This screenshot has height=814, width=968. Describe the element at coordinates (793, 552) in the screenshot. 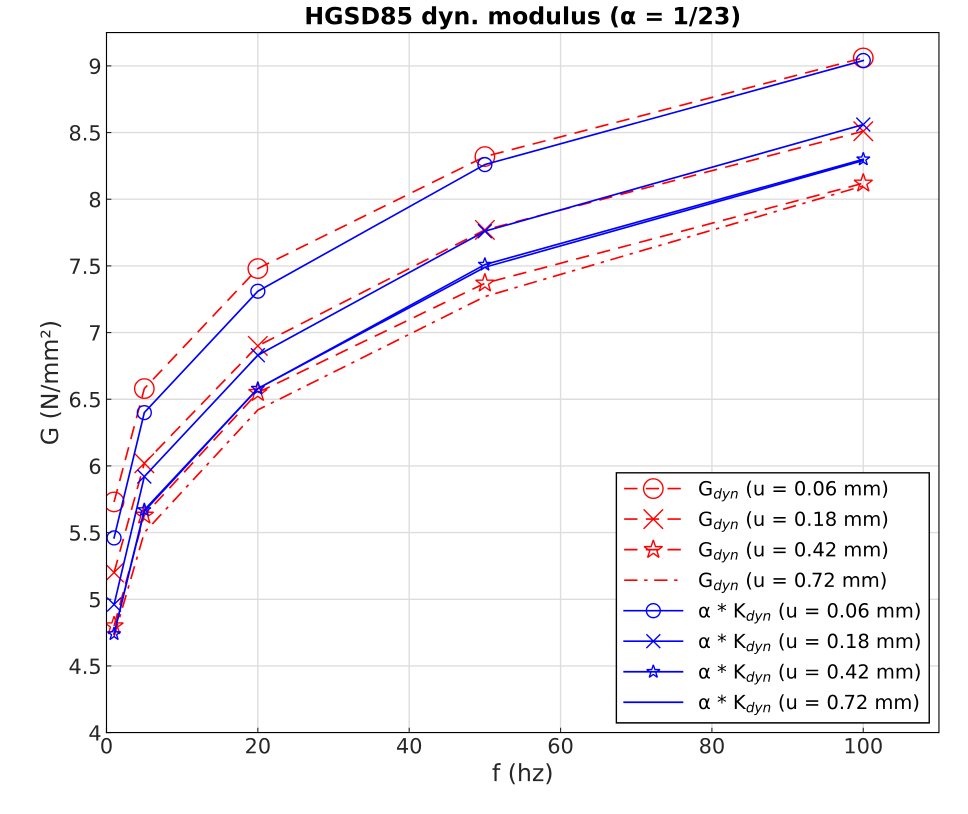

I see `legend-label: G$_{dyn}$ (u = 0.42 mm)` at that location.